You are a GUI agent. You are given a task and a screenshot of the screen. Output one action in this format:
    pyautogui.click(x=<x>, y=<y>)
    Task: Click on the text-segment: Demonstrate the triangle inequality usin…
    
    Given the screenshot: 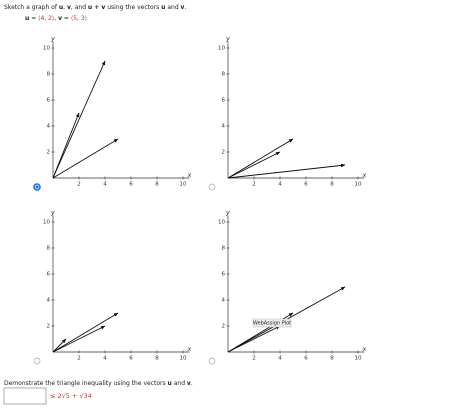 What is the action you would take?
    pyautogui.click(x=86, y=383)
    